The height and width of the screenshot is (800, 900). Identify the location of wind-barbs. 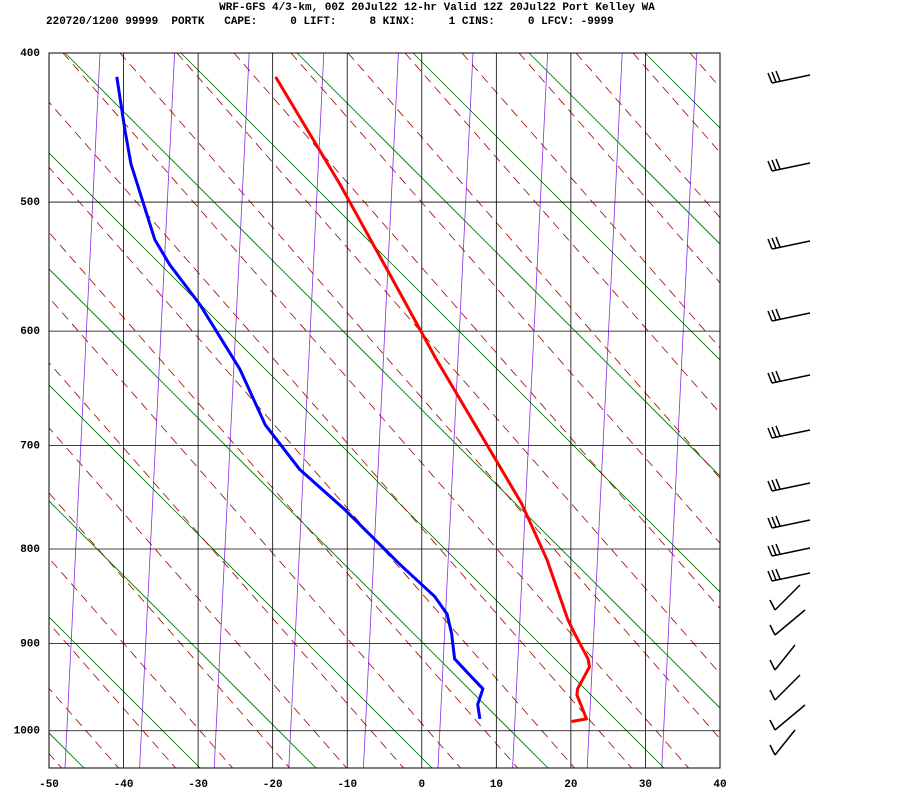
(789, 413).